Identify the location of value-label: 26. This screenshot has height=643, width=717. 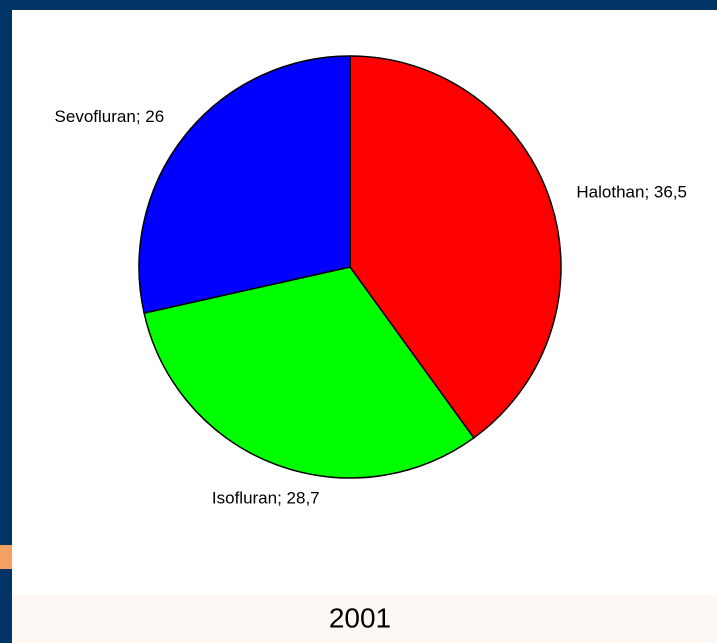
(154, 117).